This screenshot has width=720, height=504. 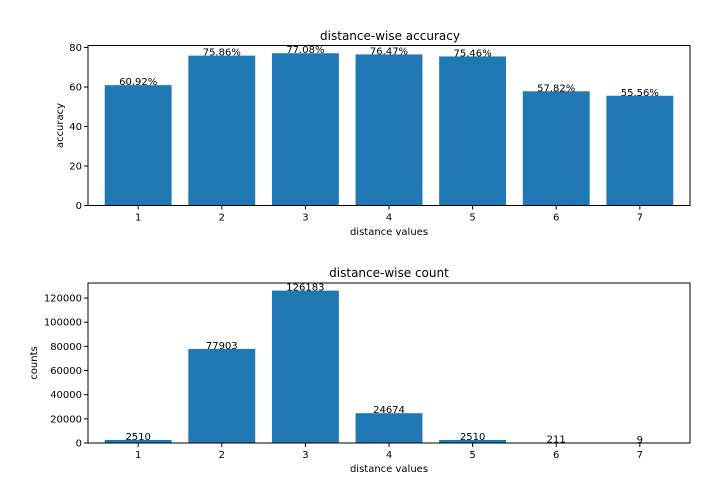 I want to click on accuracy-x-tick-label-3: 3, so click(x=305, y=218).